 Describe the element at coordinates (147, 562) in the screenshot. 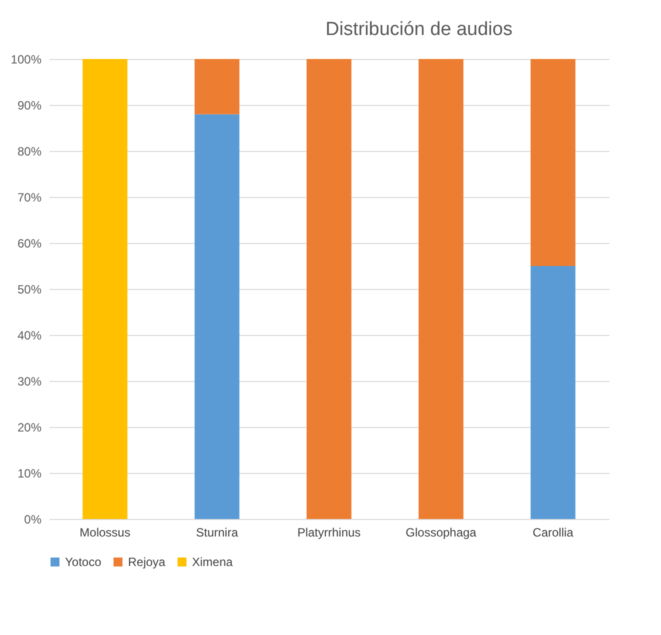

I see `legend-label: Rejoya` at that location.